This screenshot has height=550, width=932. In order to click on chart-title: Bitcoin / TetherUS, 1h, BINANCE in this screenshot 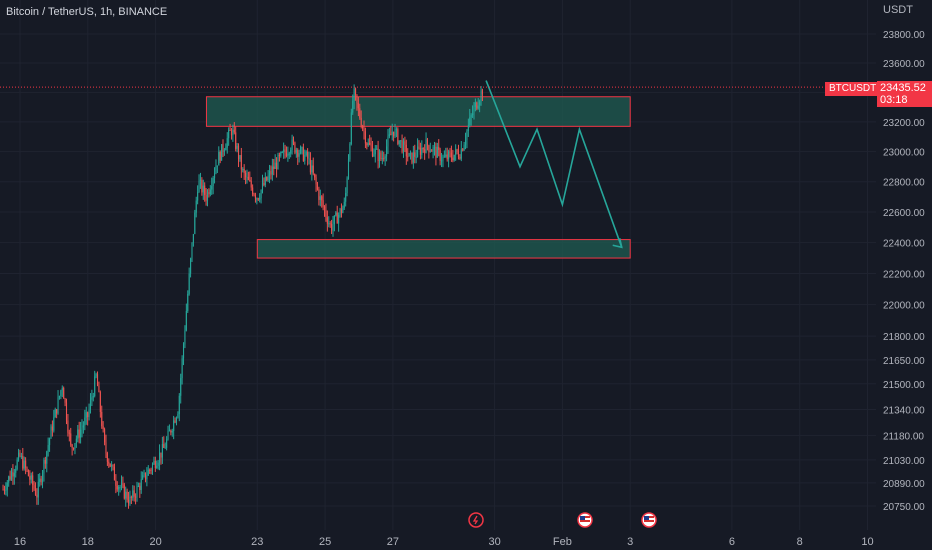, I will do `click(87, 12)`.